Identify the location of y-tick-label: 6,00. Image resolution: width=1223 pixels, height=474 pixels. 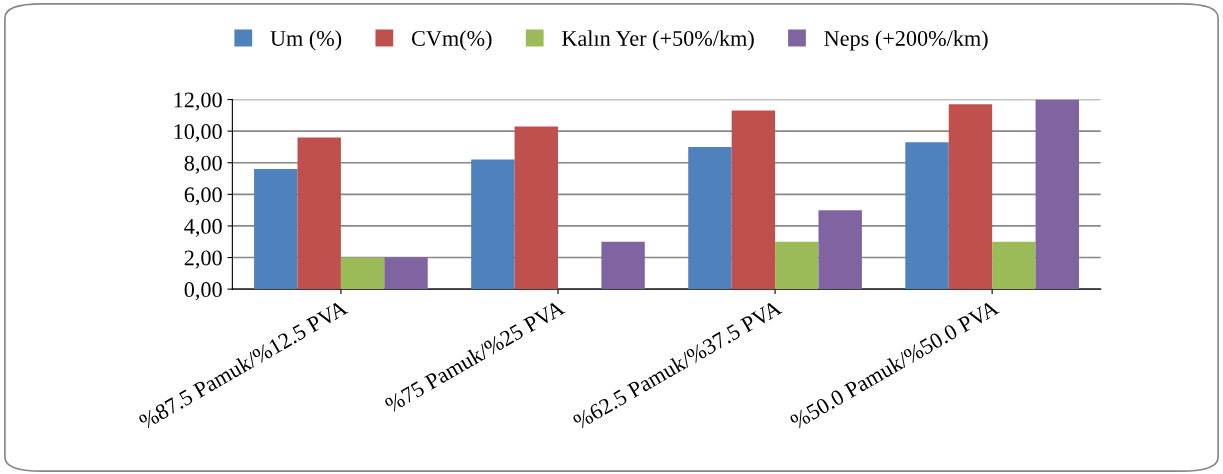
(203, 196).